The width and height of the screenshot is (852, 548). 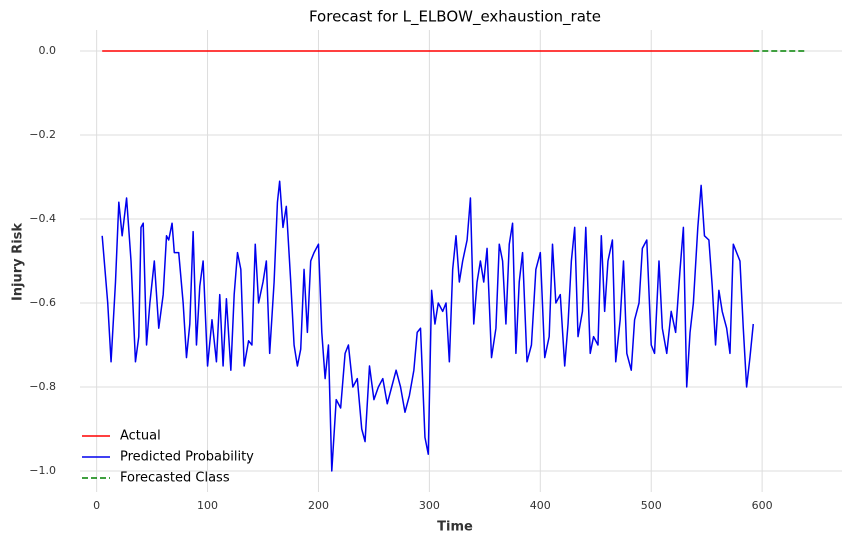 What do you see at coordinates (455, 527) in the screenshot?
I see `x-axis-label: Time` at bounding box center [455, 527].